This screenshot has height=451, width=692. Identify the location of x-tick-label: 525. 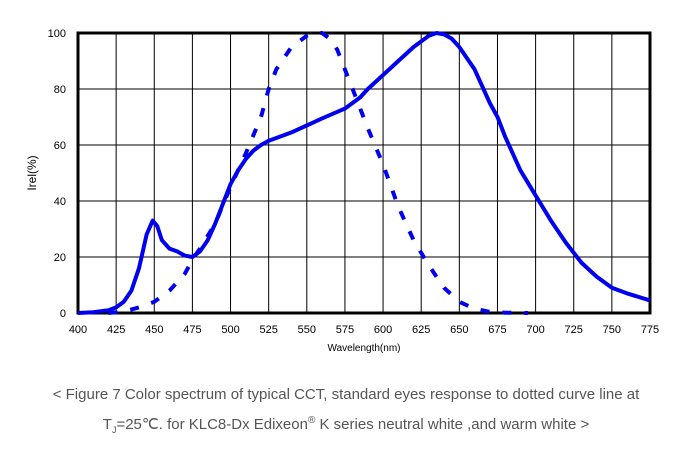
(268, 330).